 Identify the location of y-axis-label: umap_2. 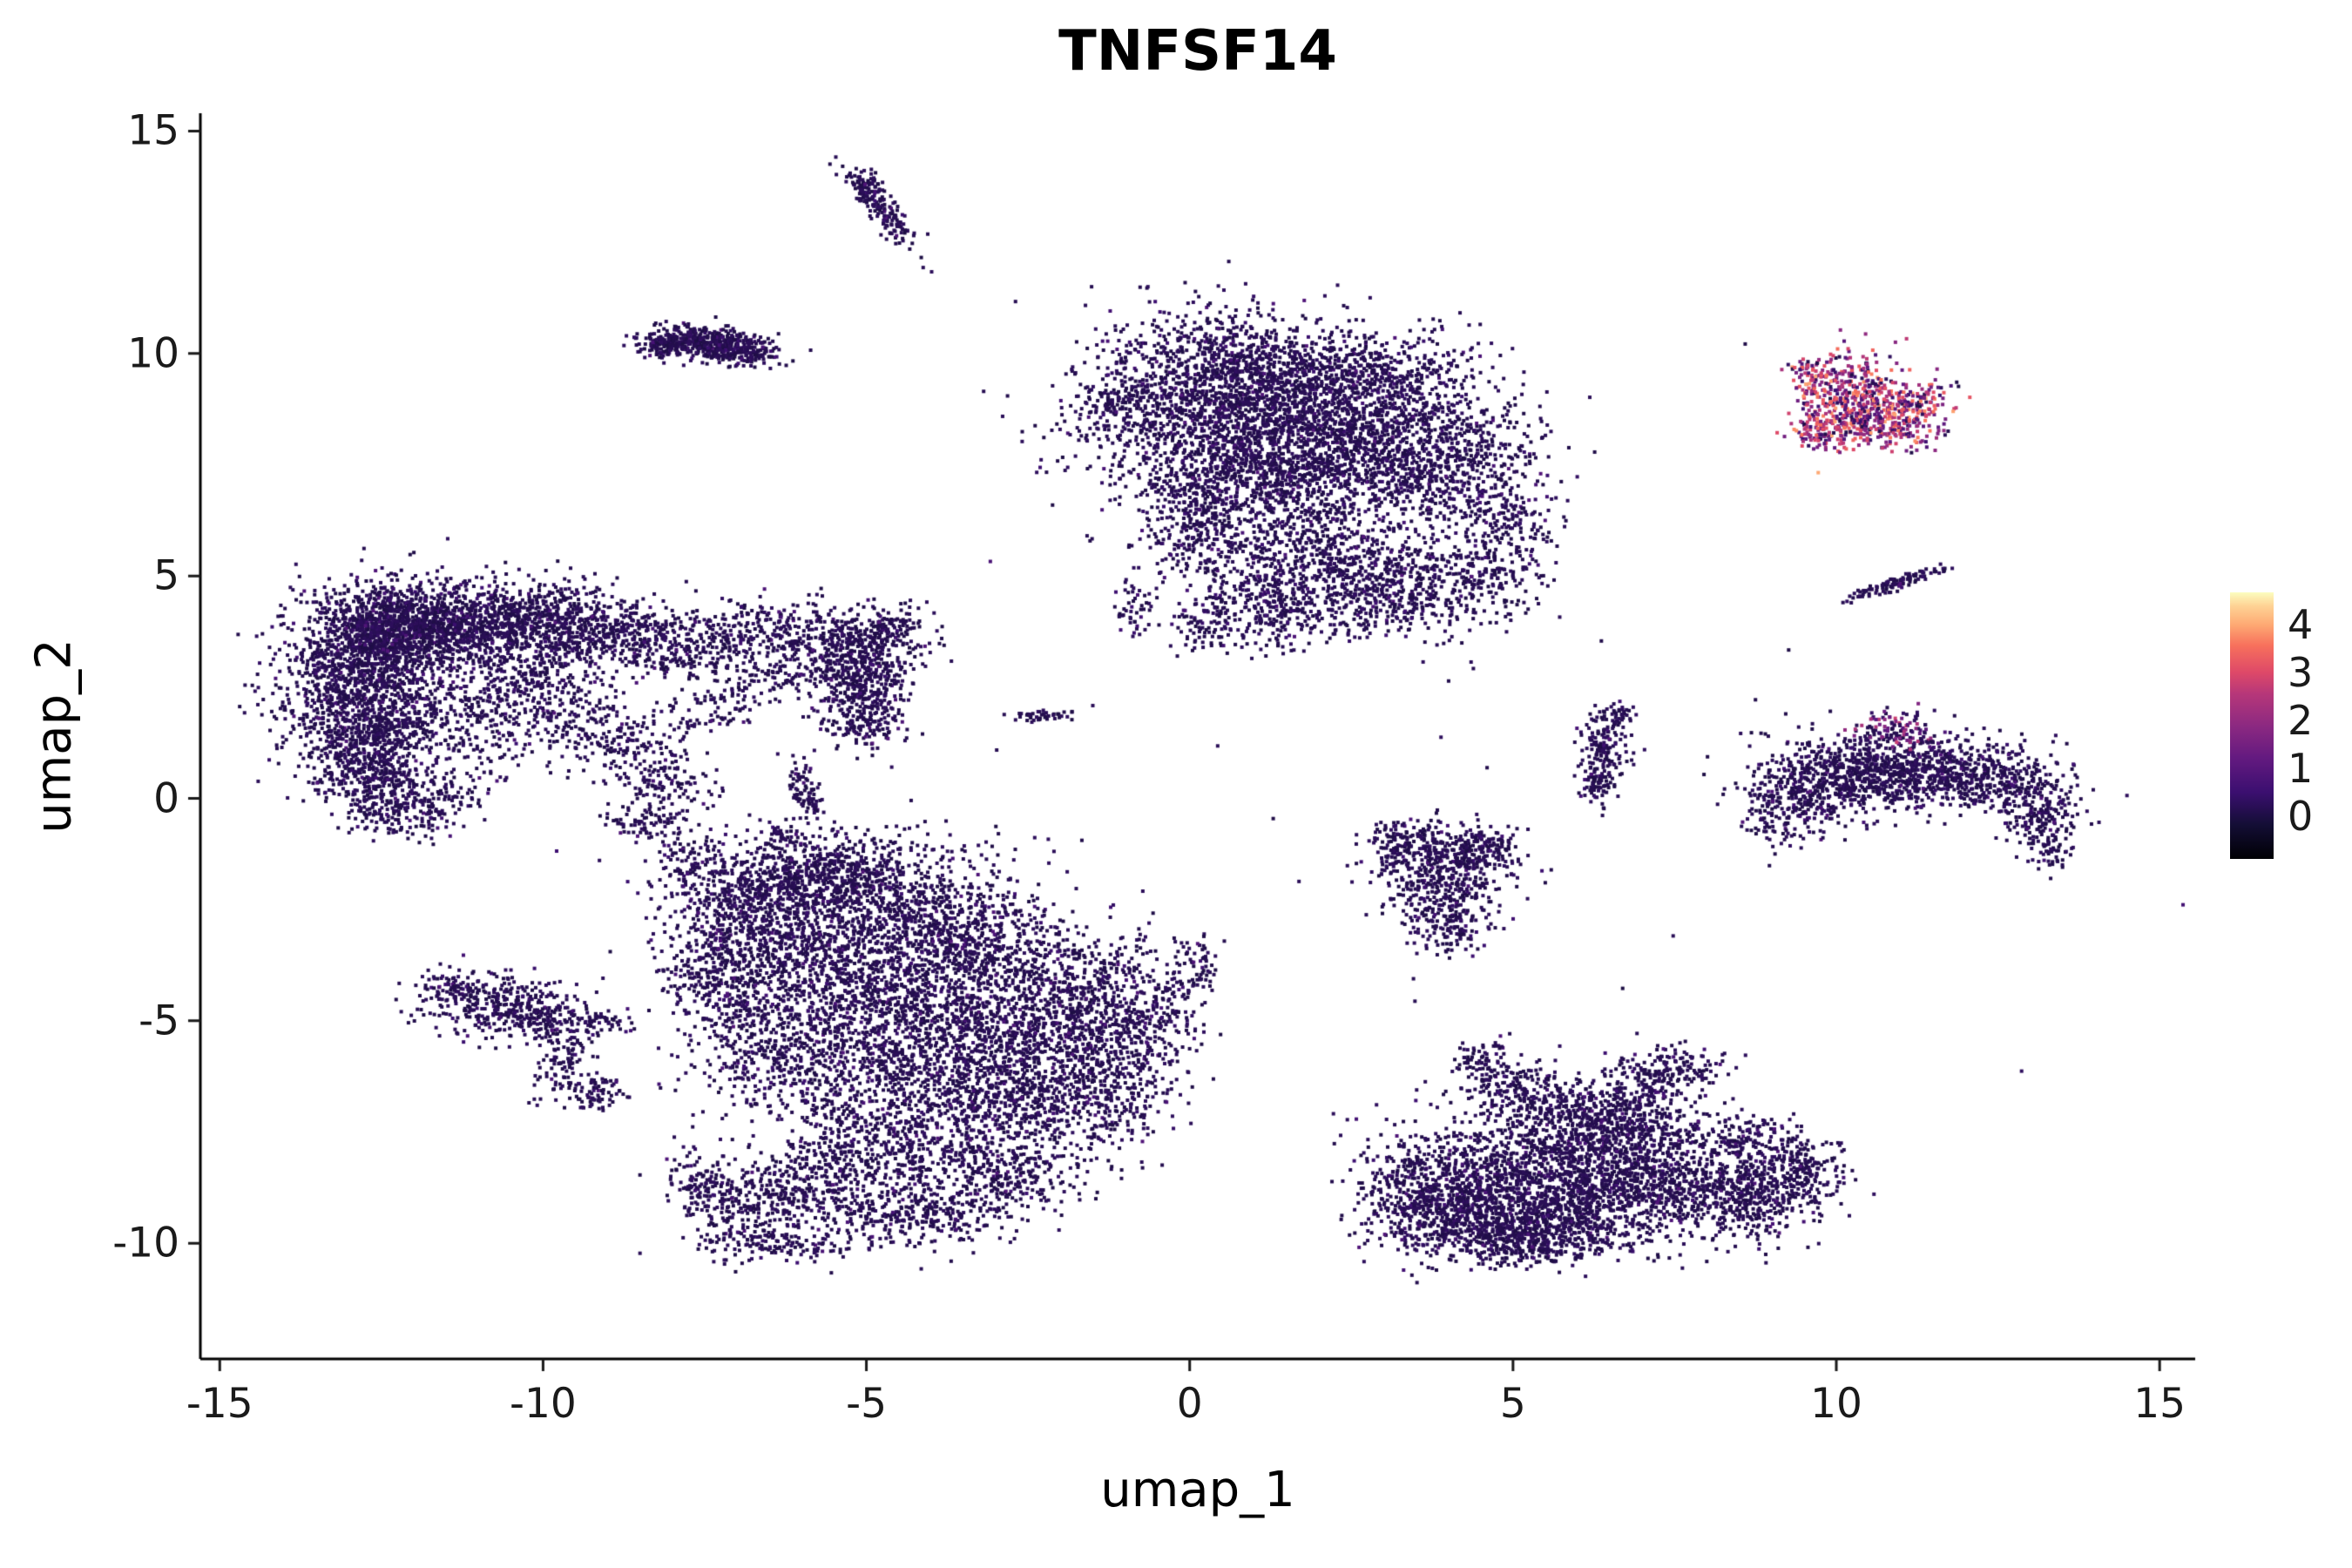
(54, 736).